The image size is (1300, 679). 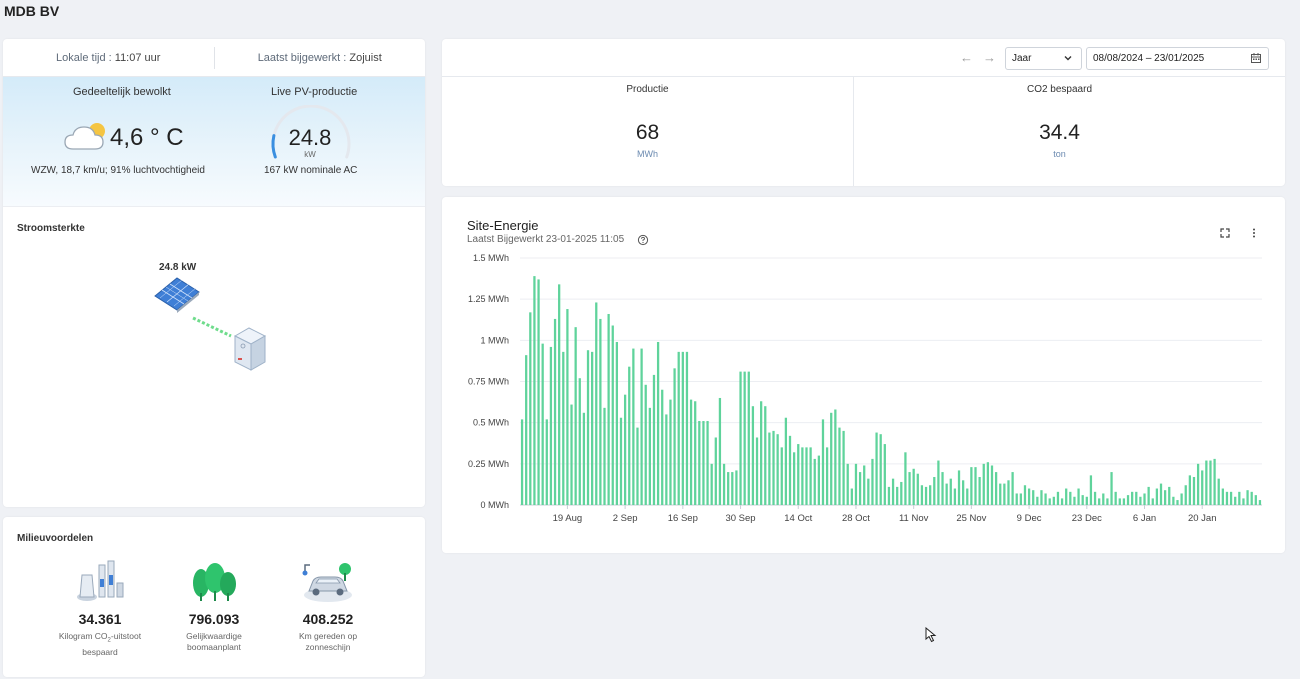 What do you see at coordinates (914, 518) in the screenshot?
I see `x-tick-label: 11 Nov` at bounding box center [914, 518].